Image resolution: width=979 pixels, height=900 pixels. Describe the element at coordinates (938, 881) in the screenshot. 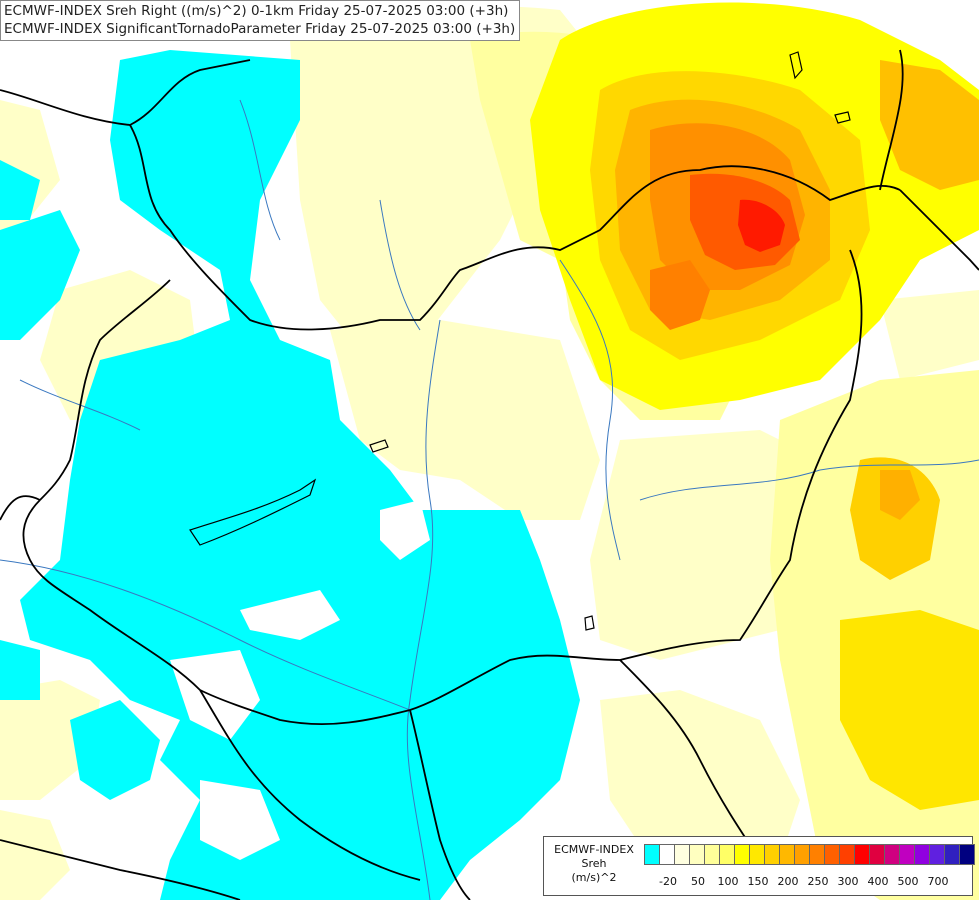

I see `legend-tick-label: 700` at that location.